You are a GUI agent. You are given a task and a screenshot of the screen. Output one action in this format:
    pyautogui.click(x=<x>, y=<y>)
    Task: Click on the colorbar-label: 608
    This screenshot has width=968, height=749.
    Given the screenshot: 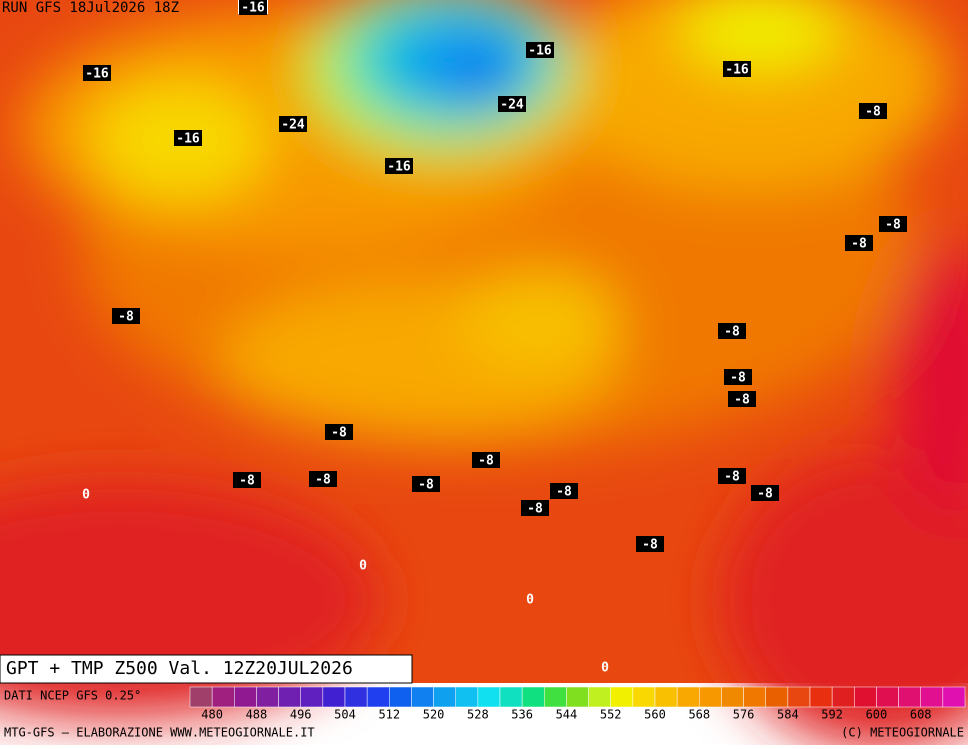 What is the action you would take?
    pyautogui.click(x=921, y=715)
    